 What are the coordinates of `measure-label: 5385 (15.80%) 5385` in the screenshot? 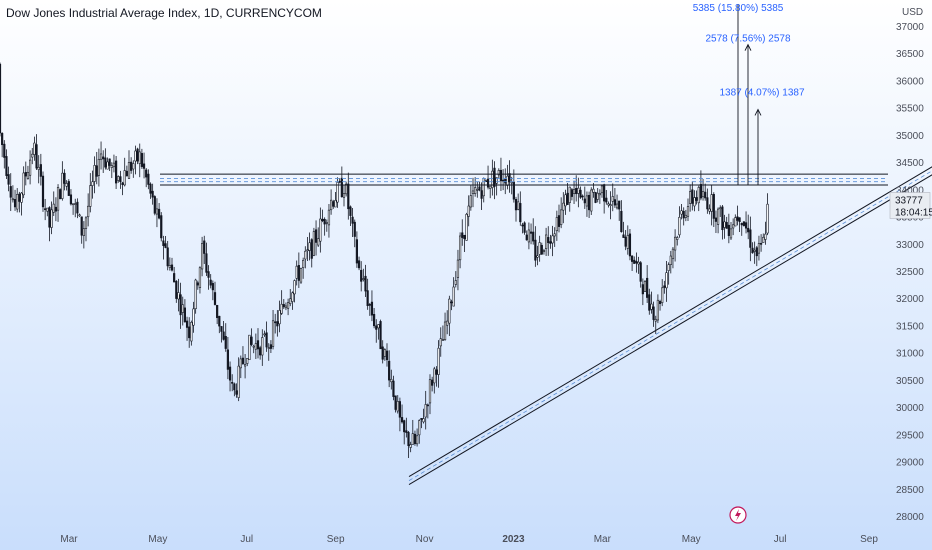 It's located at (738, 8).